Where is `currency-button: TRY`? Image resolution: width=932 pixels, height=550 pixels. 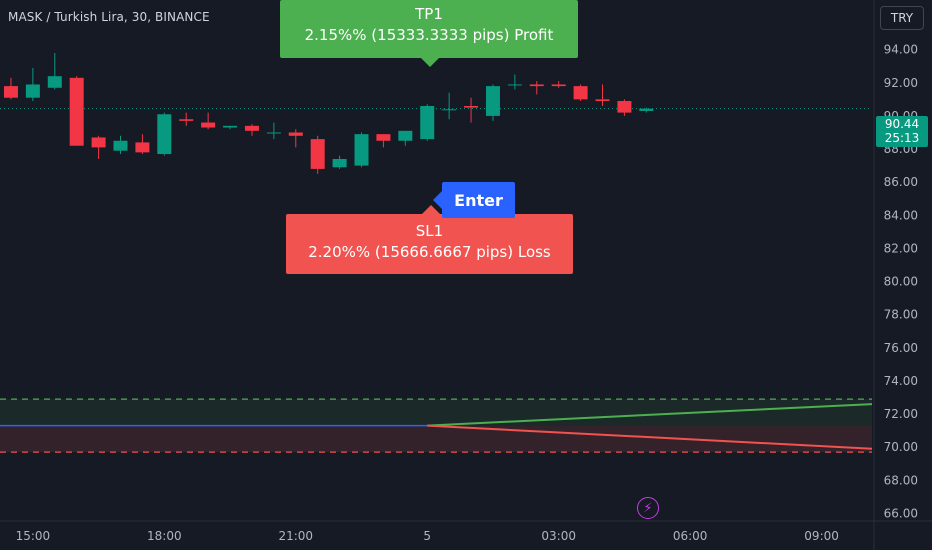
currency-button: TRY is located at coordinates (902, 18).